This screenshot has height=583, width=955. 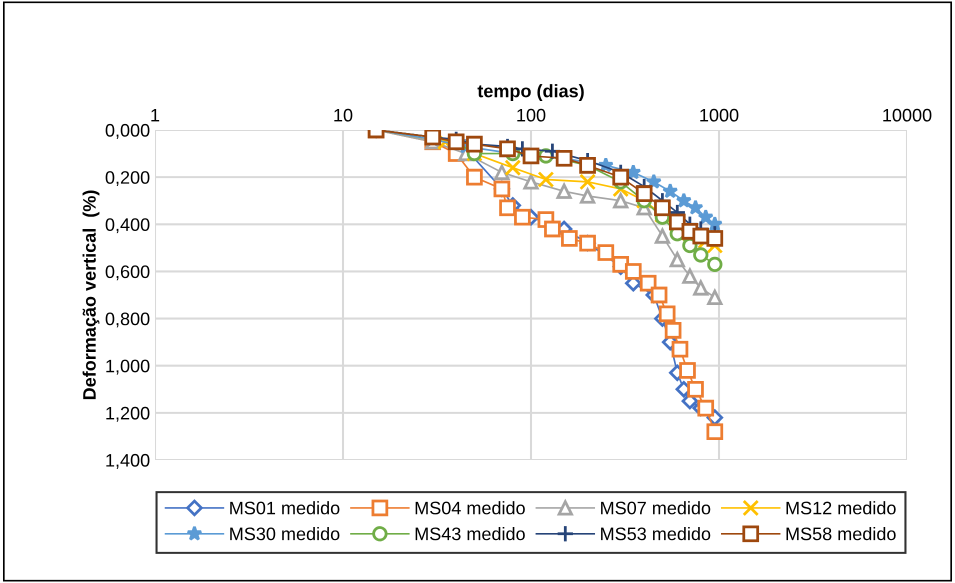 I want to click on x-tick-label: 10000, so click(x=907, y=115).